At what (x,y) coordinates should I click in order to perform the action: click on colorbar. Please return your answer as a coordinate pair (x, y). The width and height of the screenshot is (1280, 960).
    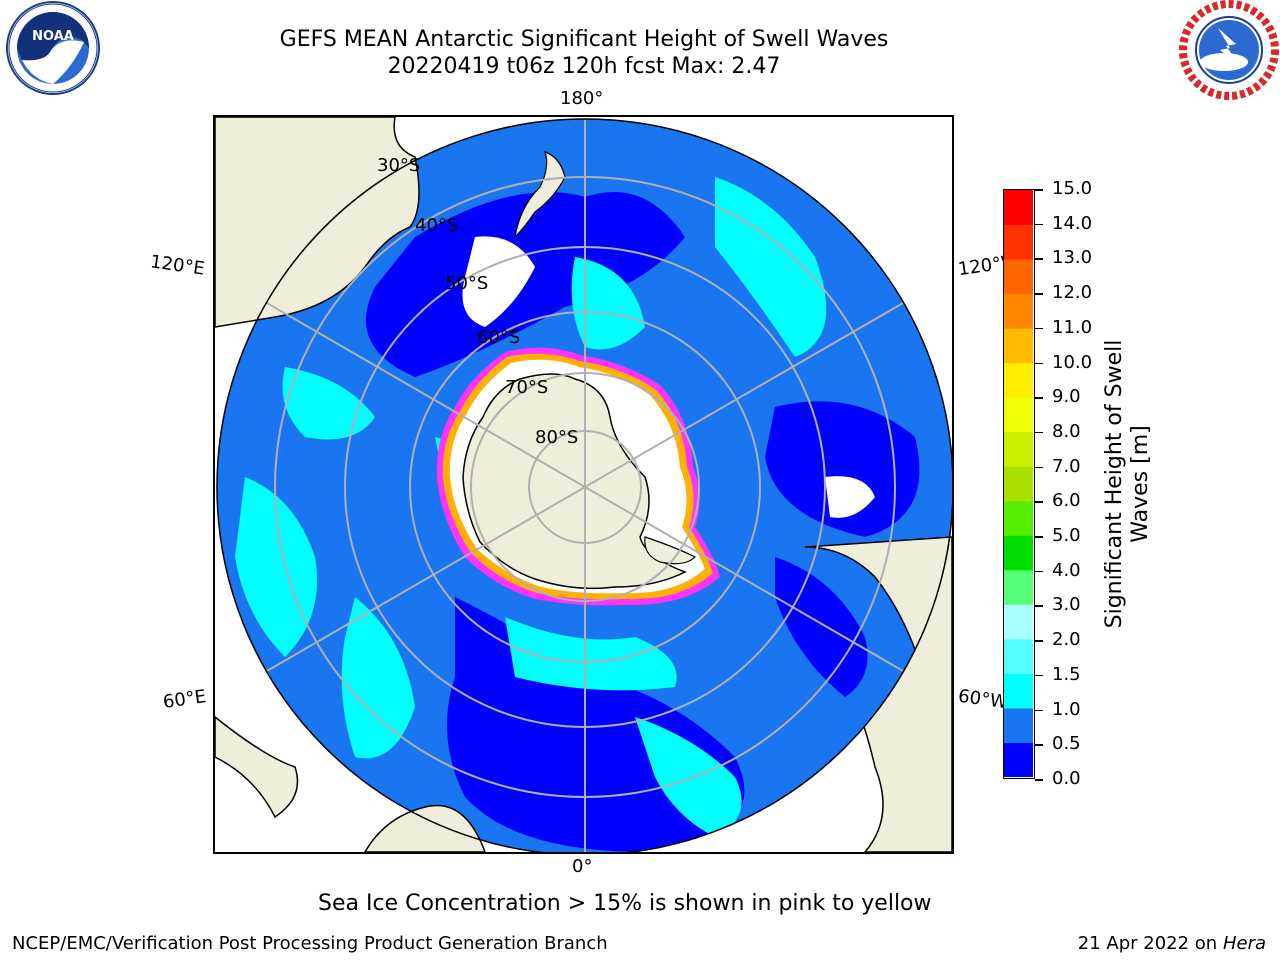
    Looking at the image, I should click on (1019, 484).